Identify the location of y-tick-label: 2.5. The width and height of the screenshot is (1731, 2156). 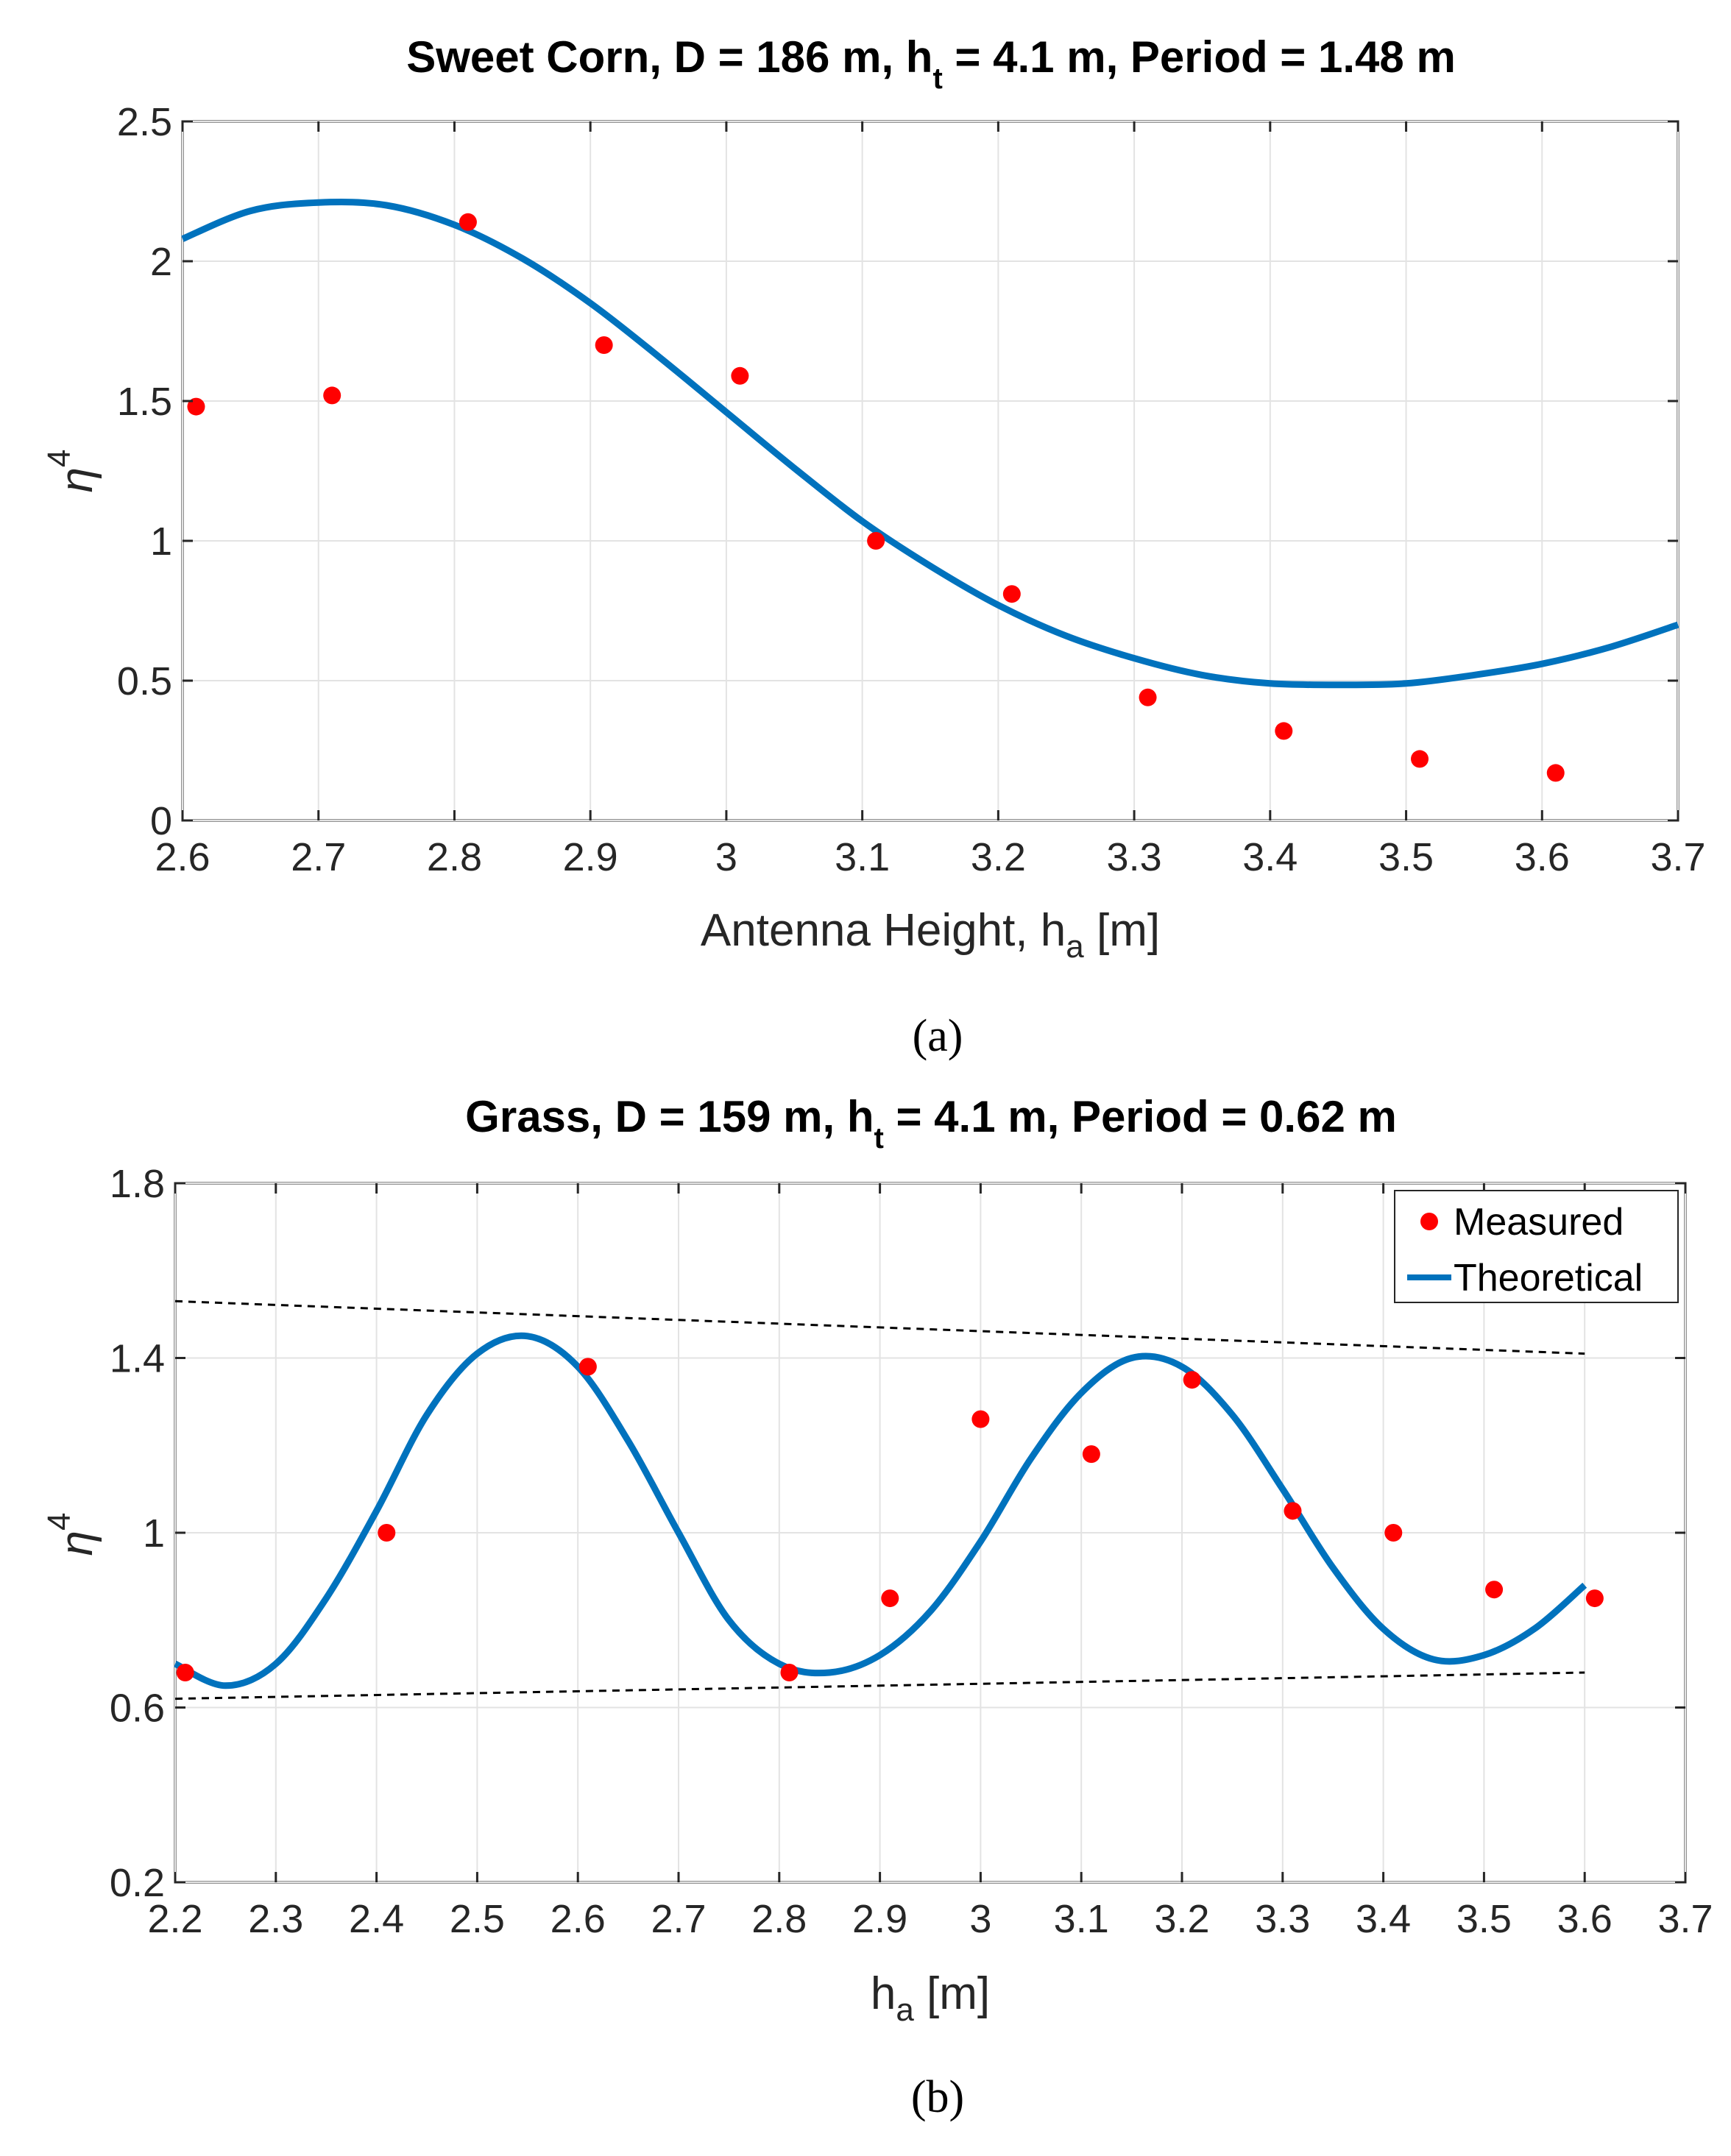
(144, 122).